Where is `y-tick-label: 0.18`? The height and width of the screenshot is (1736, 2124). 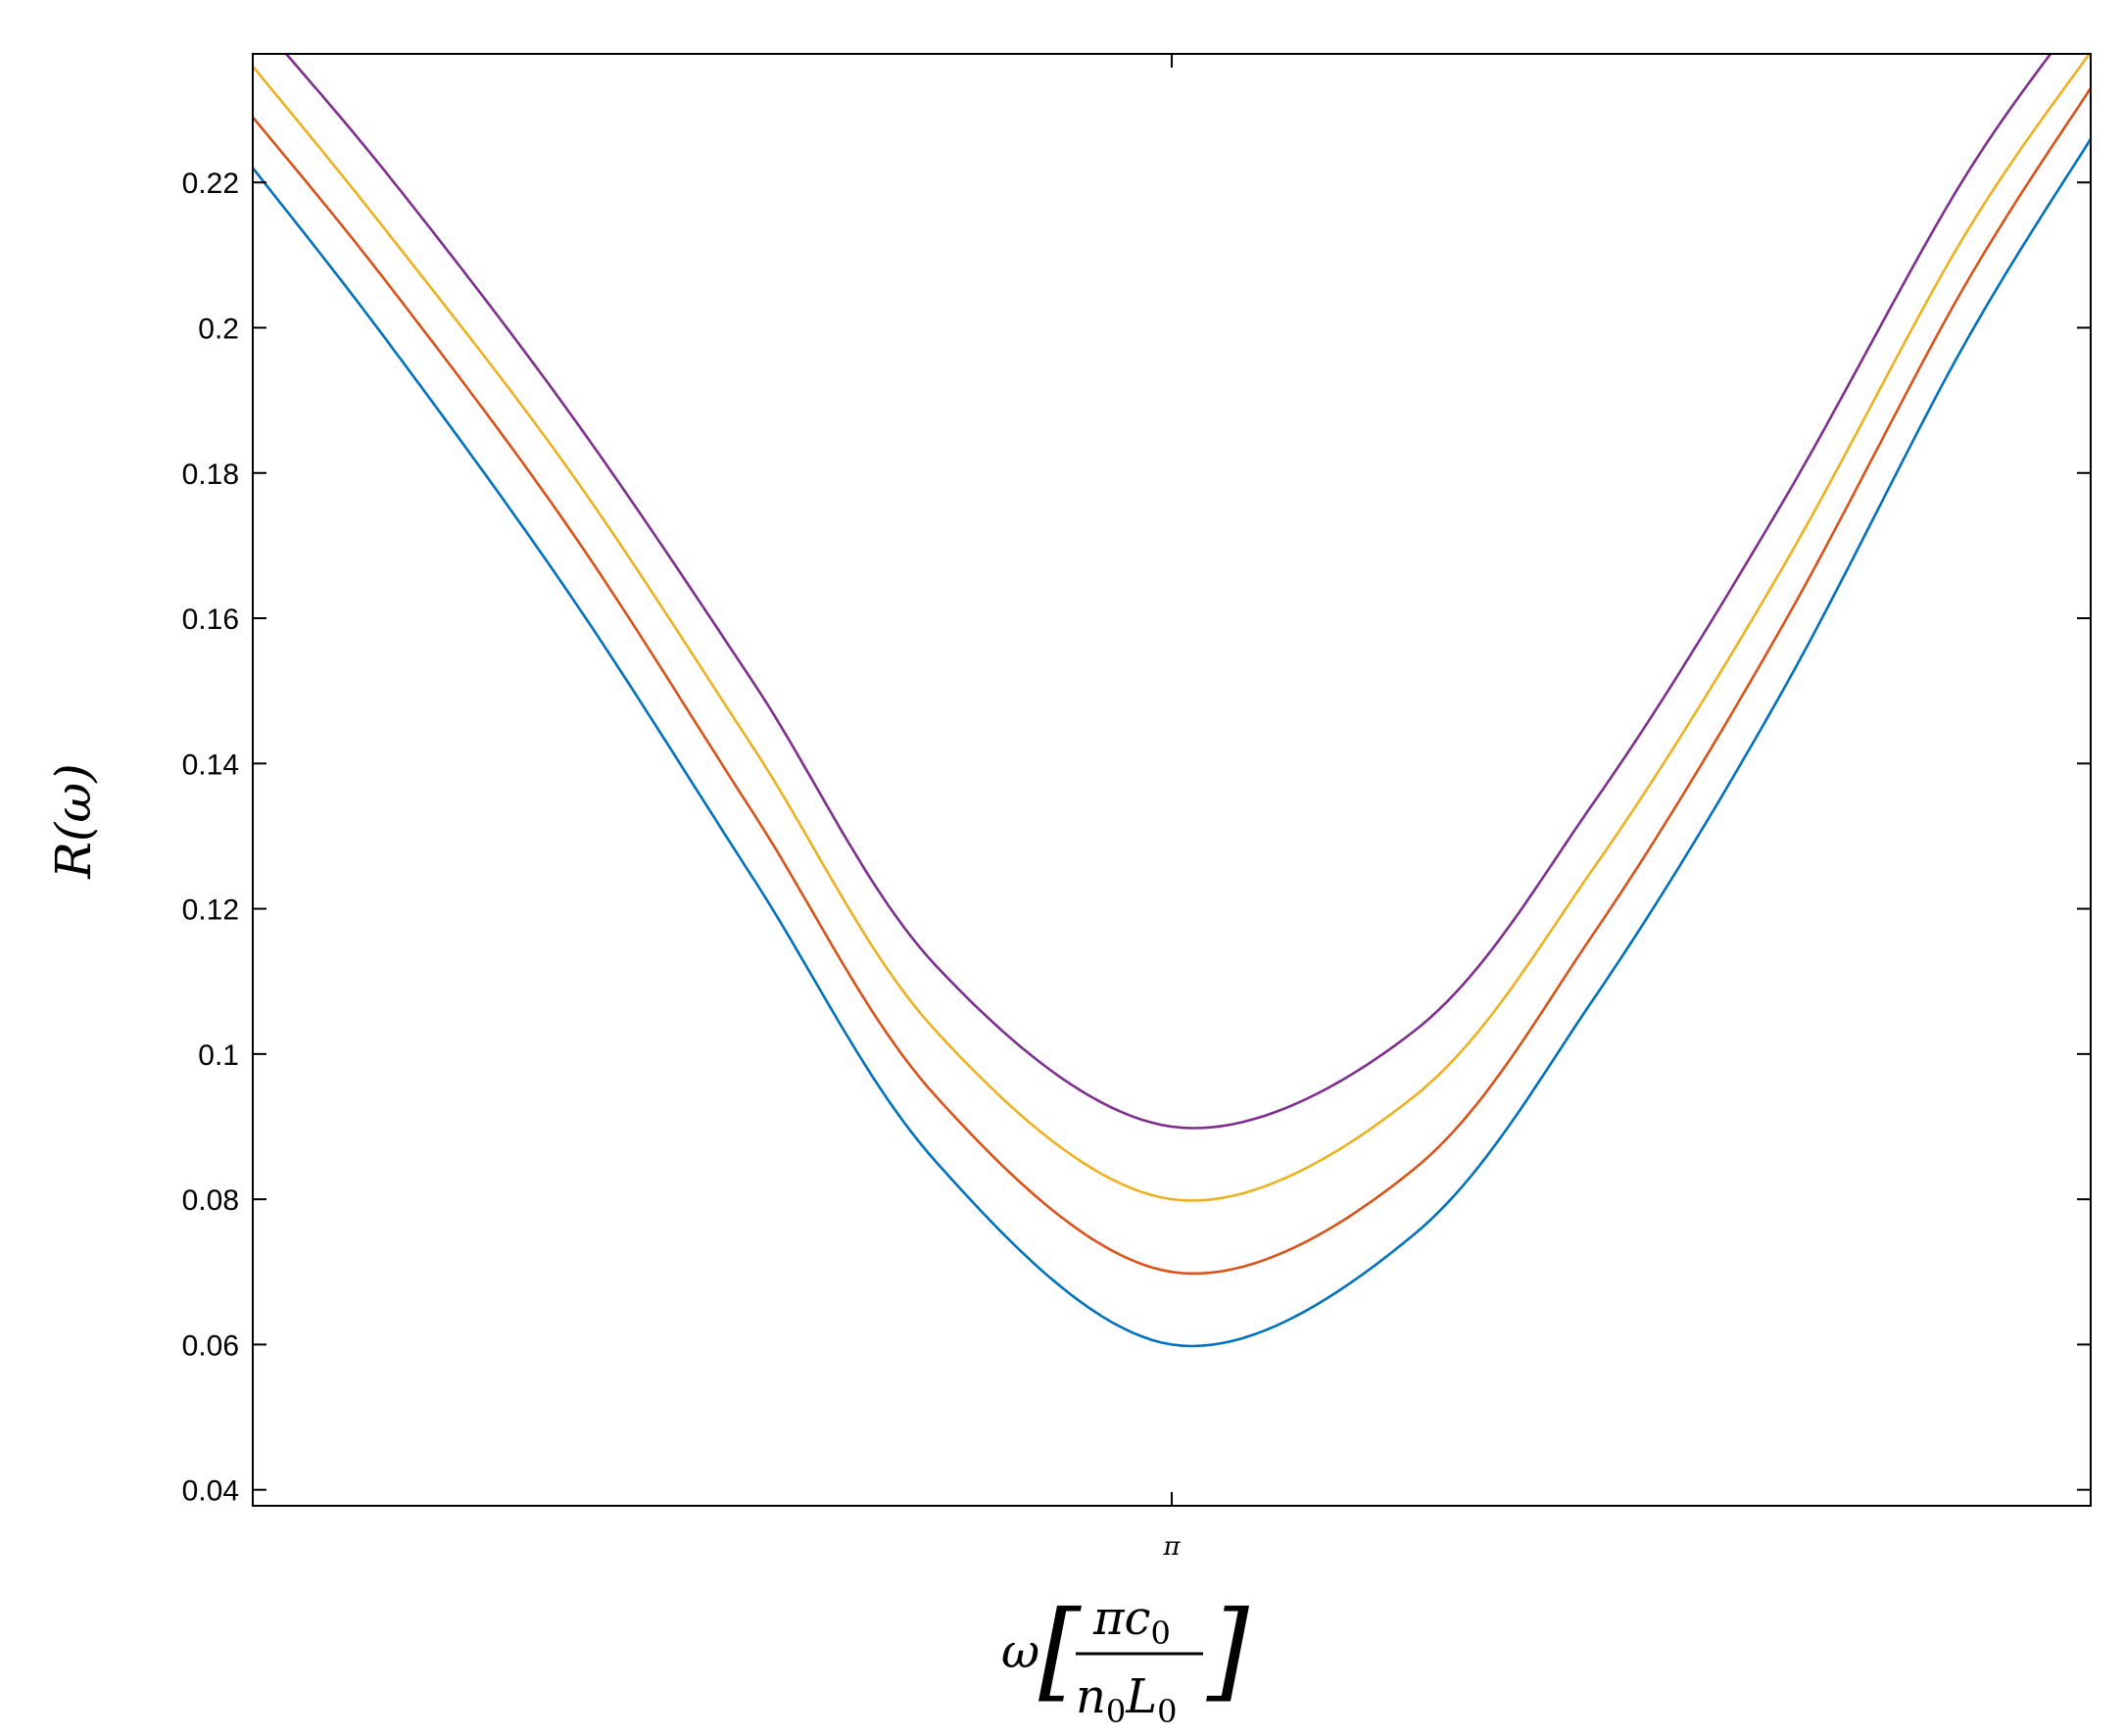 y-tick-label: 0.18 is located at coordinates (210, 474).